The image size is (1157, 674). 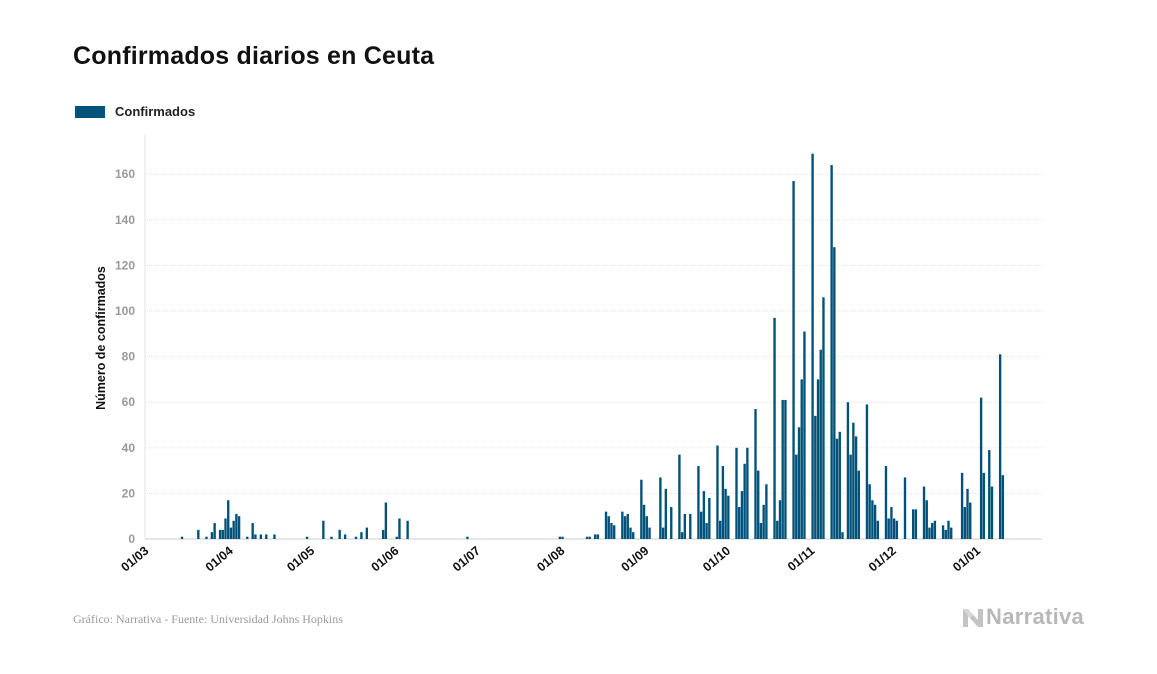 What do you see at coordinates (1035, 616) in the screenshot?
I see `brand-name: Narrativa` at bounding box center [1035, 616].